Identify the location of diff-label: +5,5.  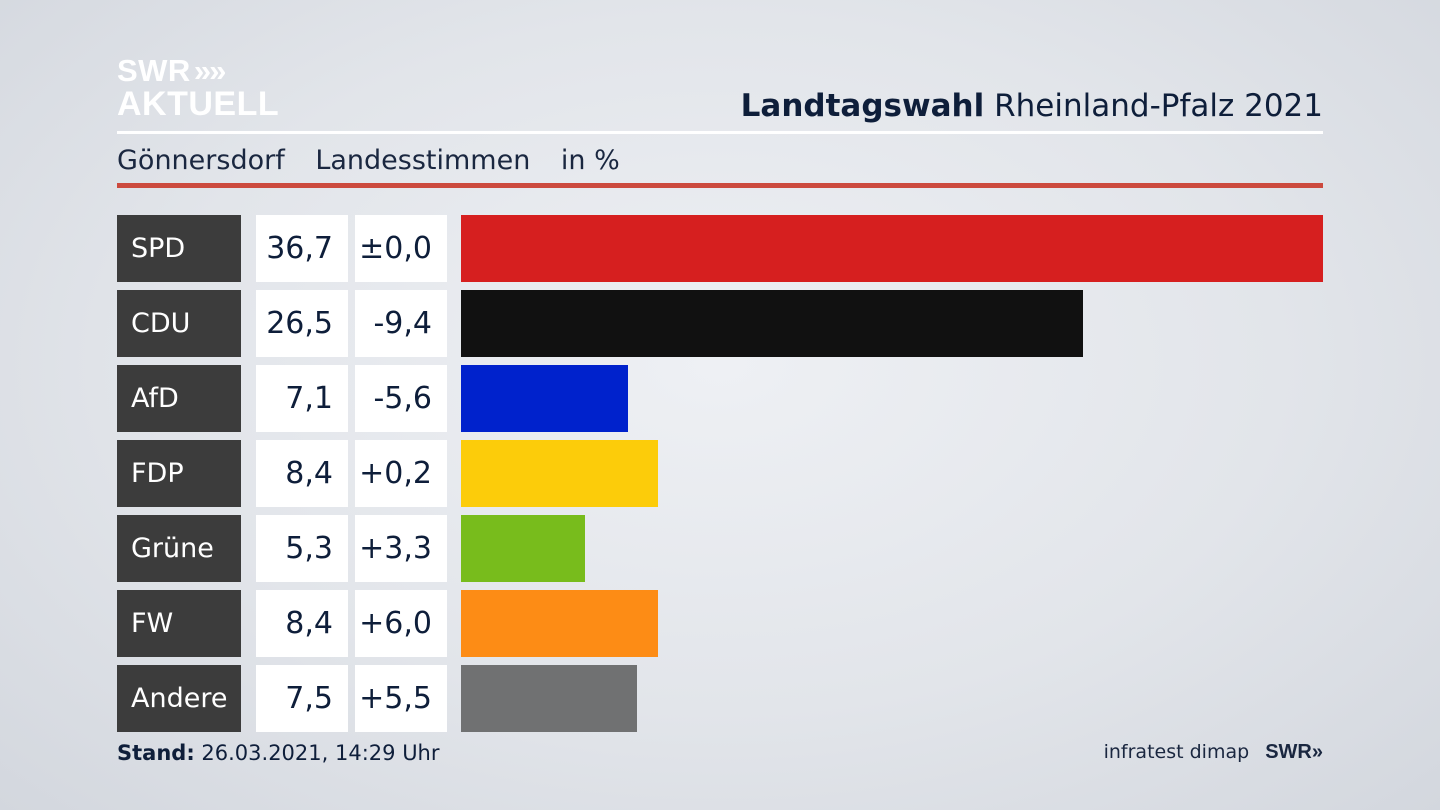
(401, 698).